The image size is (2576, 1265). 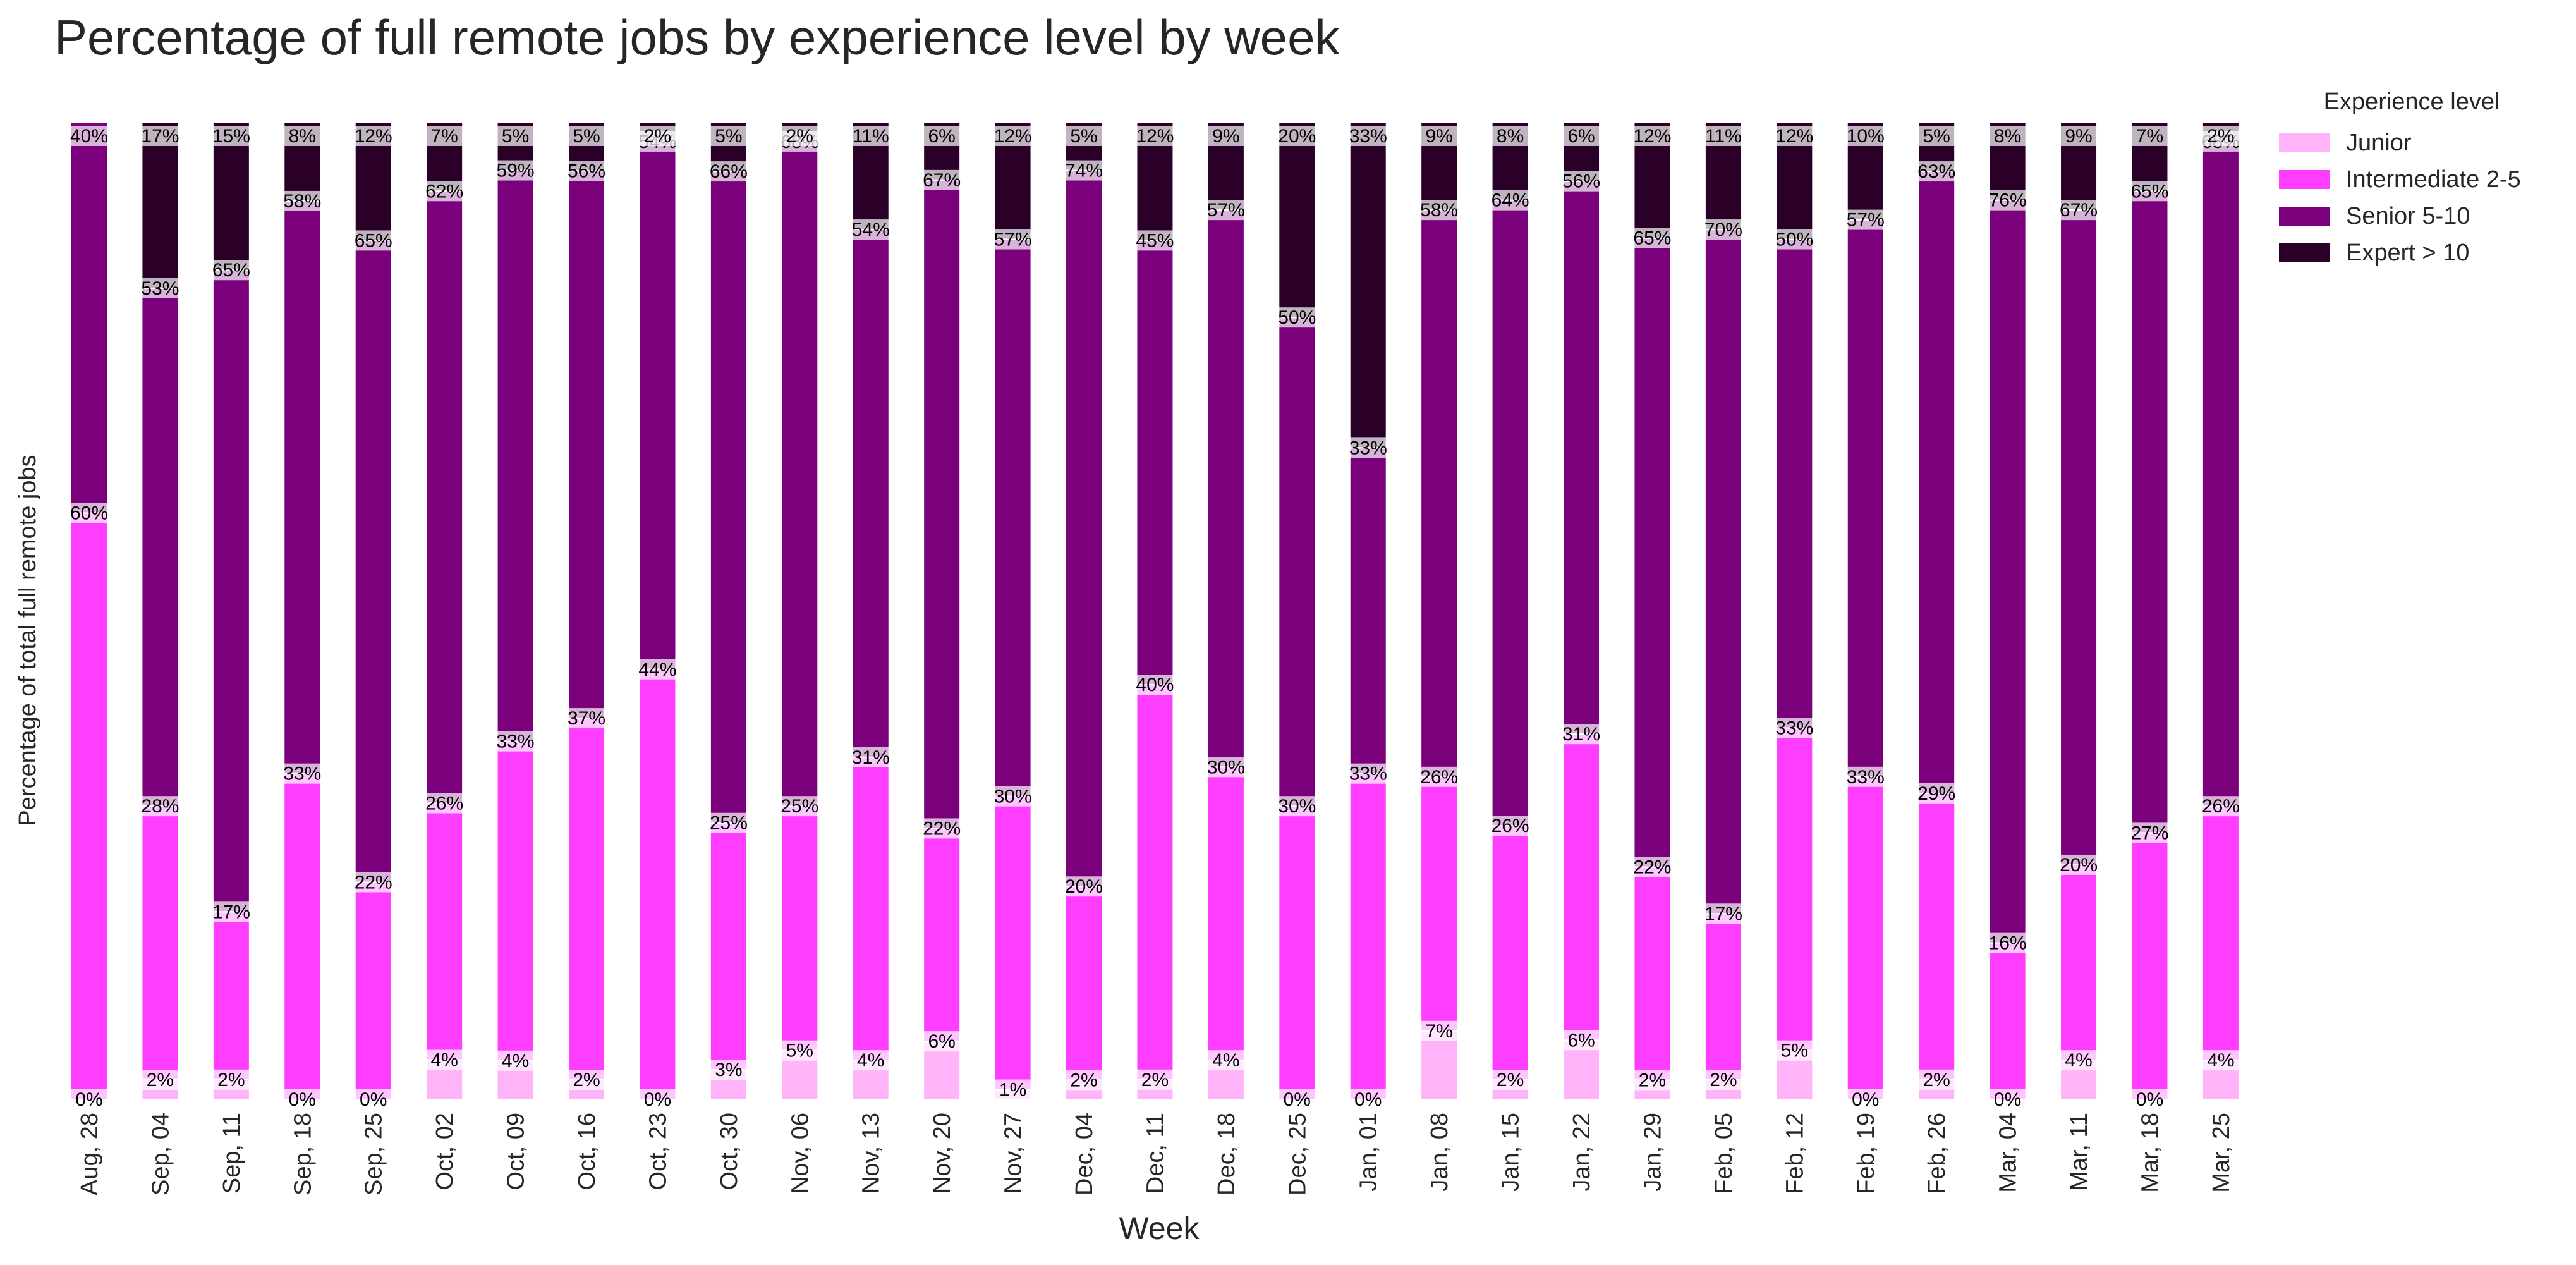 I want to click on data-label-junior-aug-28: 0%, so click(x=89, y=1099).